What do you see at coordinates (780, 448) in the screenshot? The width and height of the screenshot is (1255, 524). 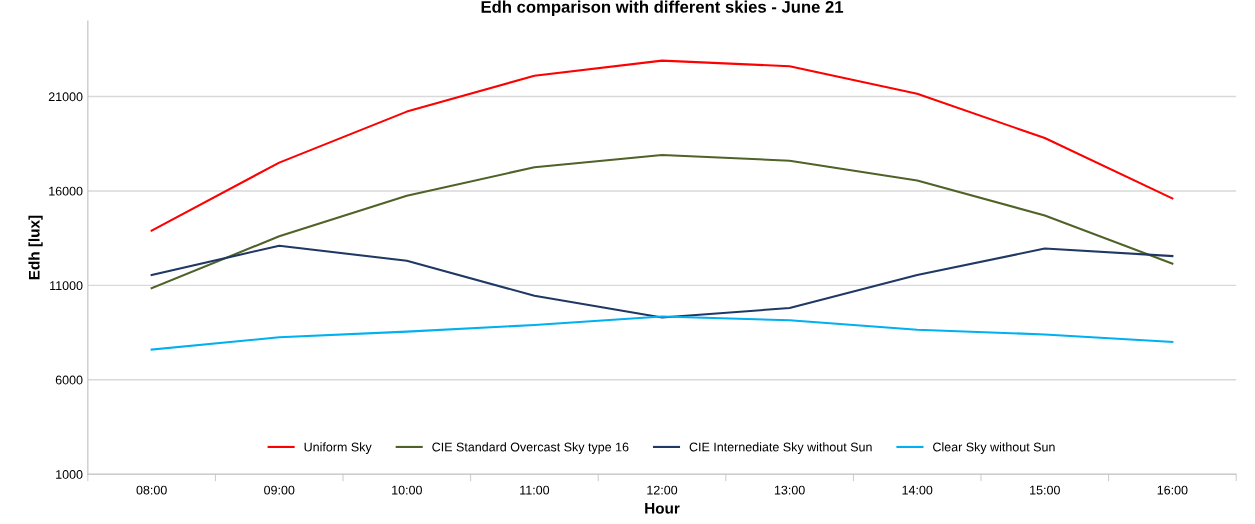 I see `legend-label: CIE Internediate Sky without Sun` at bounding box center [780, 448].